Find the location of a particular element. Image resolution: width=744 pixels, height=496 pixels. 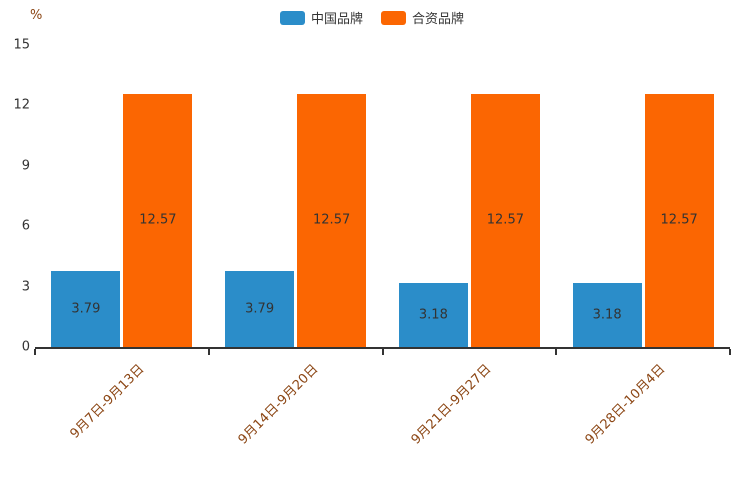

y-axis-tick-label: 6 is located at coordinates (25, 226).